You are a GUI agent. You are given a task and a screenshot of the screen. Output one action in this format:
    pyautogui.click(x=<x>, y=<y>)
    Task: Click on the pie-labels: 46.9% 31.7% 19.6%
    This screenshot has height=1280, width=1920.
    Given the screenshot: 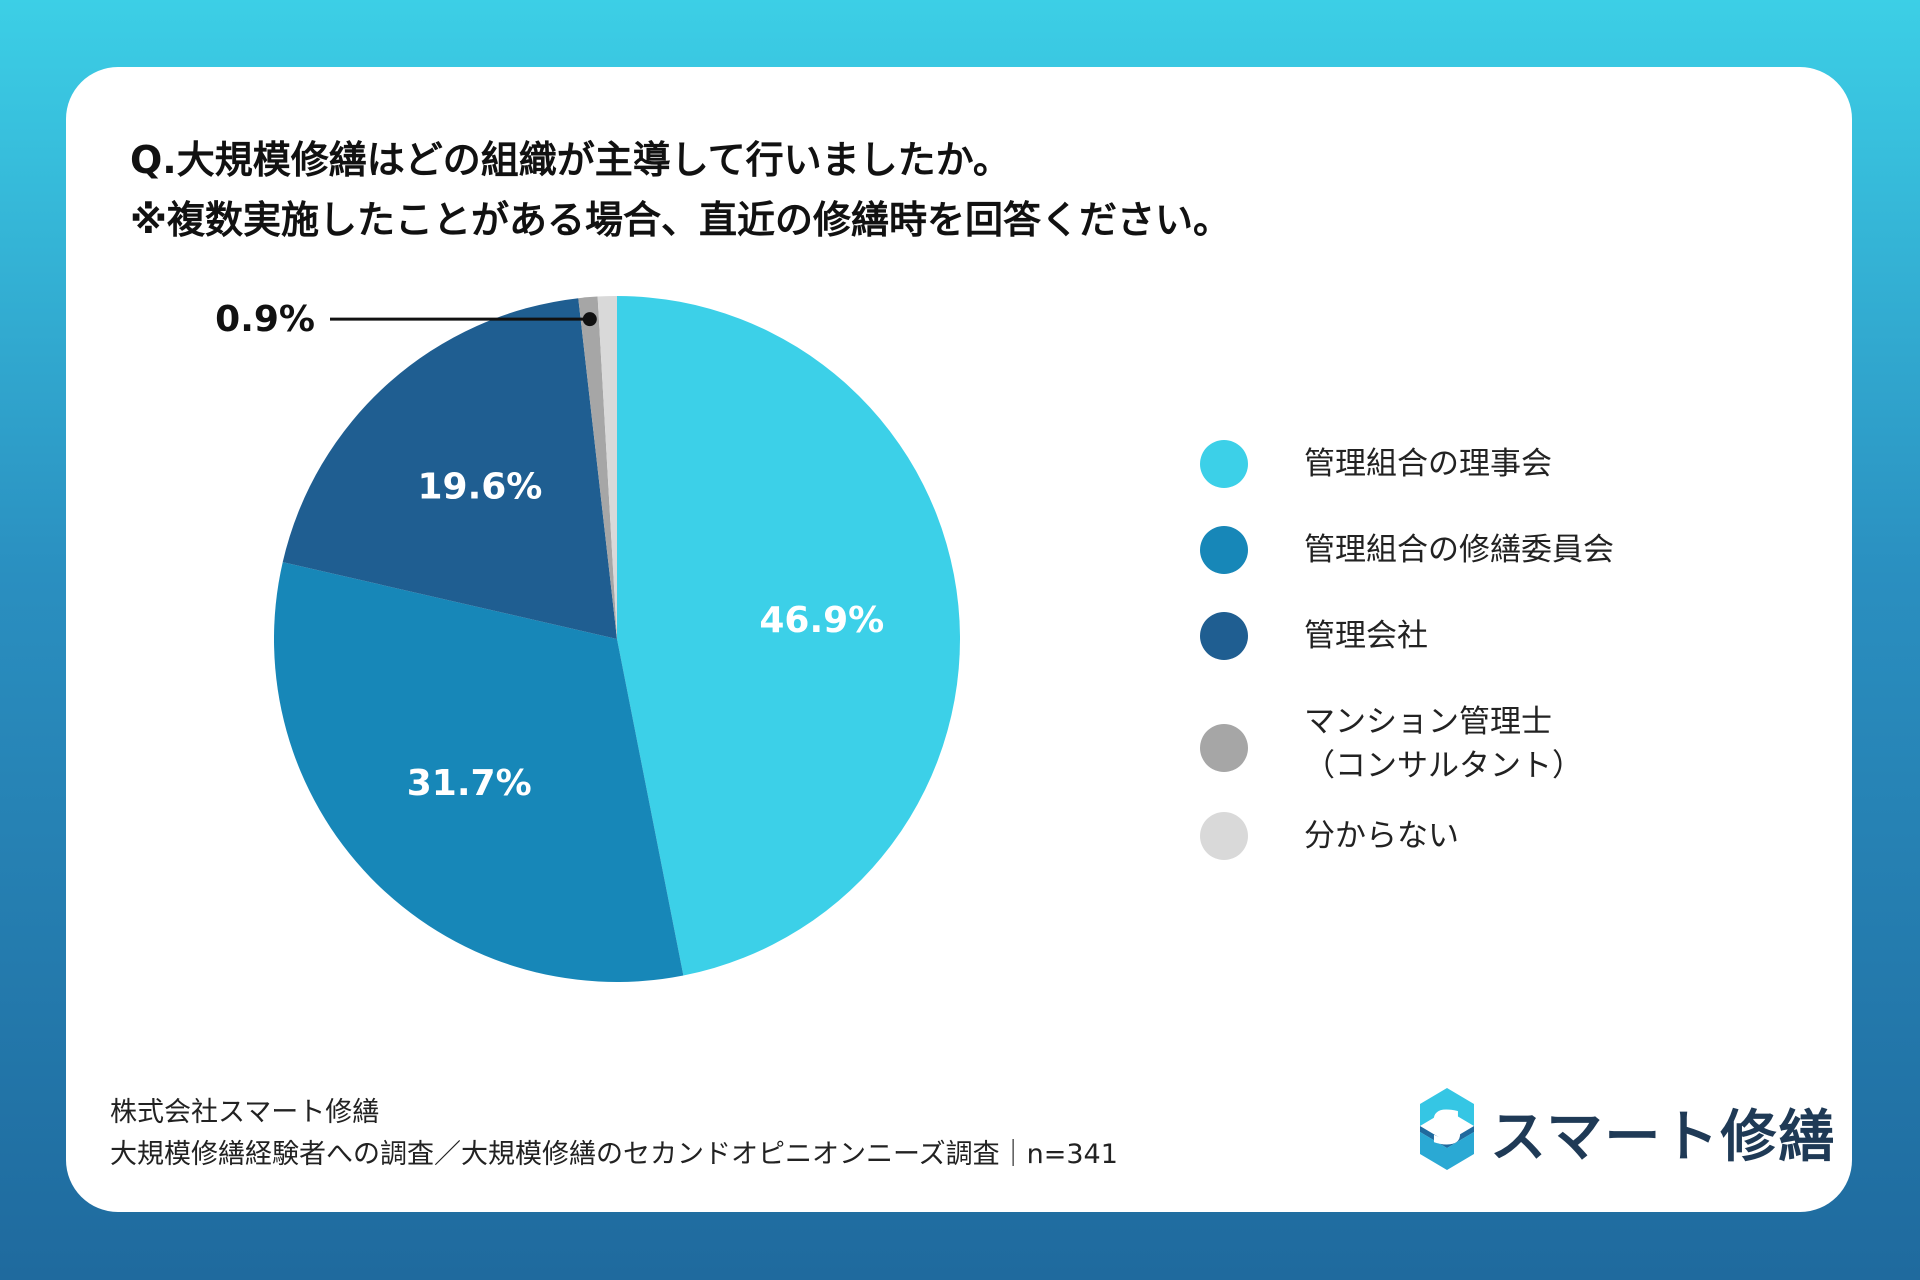 What is the action you would take?
    pyautogui.click(x=646, y=635)
    